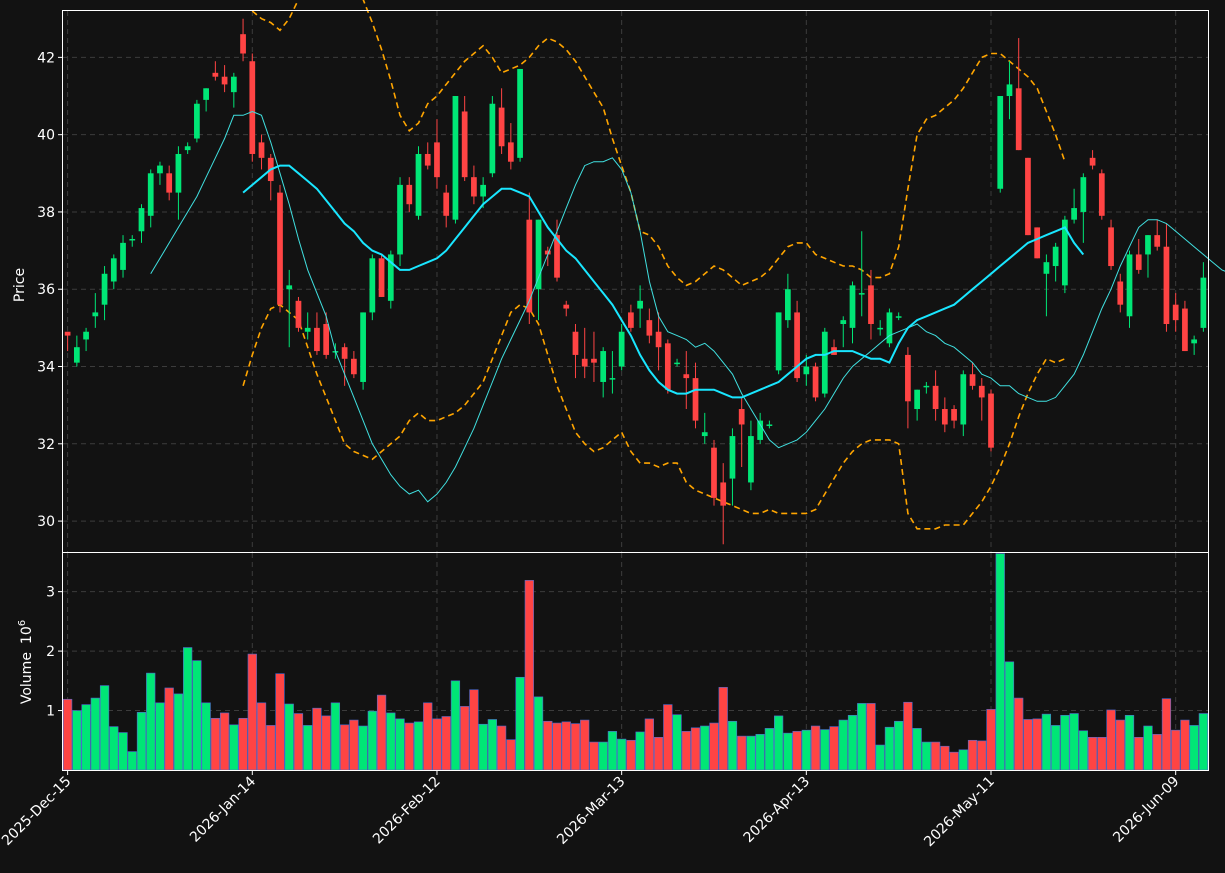  What do you see at coordinates (22, 623) in the screenshot?
I see `volume-axis-exponent: 6` at bounding box center [22, 623].